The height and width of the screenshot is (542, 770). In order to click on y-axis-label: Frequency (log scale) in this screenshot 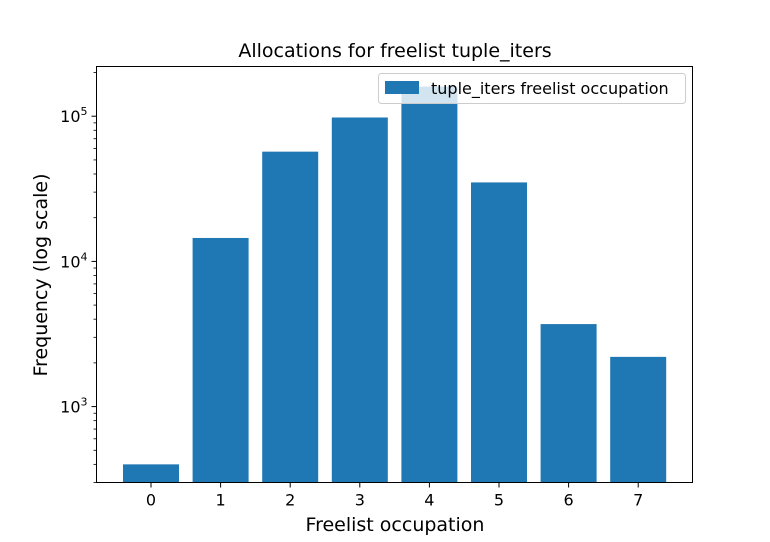, I will do `click(41, 275)`.